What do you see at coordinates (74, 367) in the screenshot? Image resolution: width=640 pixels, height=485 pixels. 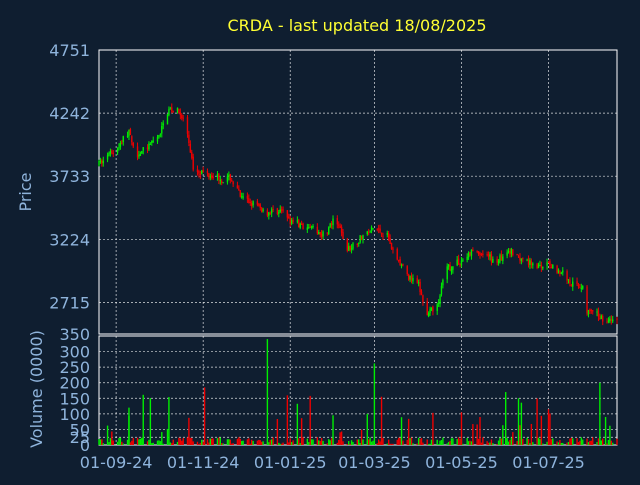 I see `volume-tick-label: 250` at bounding box center [74, 367].